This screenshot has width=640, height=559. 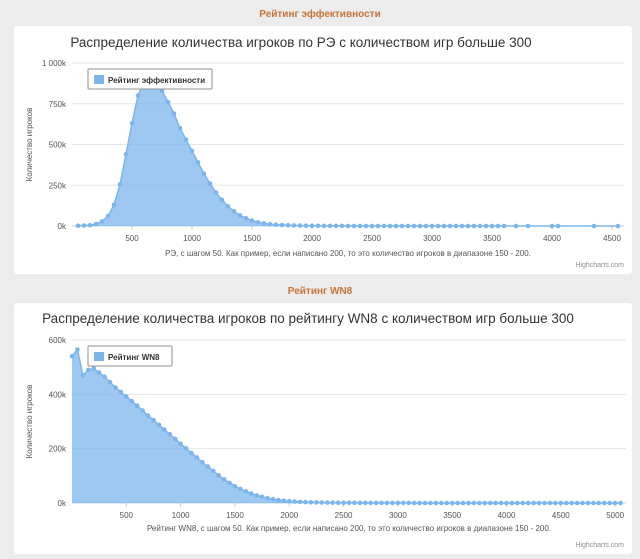 What do you see at coordinates (150, 79) in the screenshot?
I see `re-legend: Рейтинг эффективности` at bounding box center [150, 79].